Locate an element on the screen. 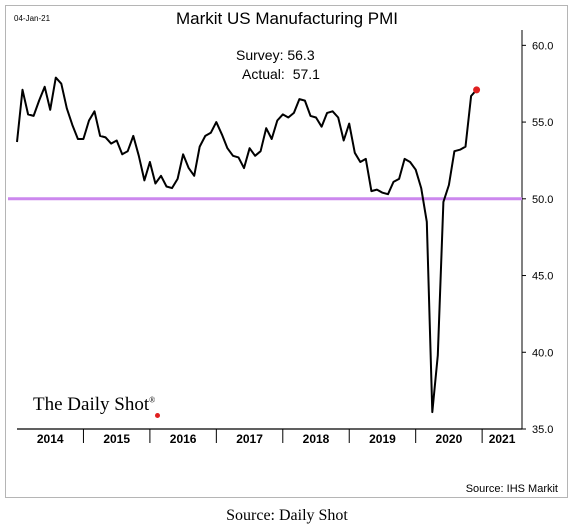  brand-logo: The Daily Shot® is located at coordinates (94, 405).